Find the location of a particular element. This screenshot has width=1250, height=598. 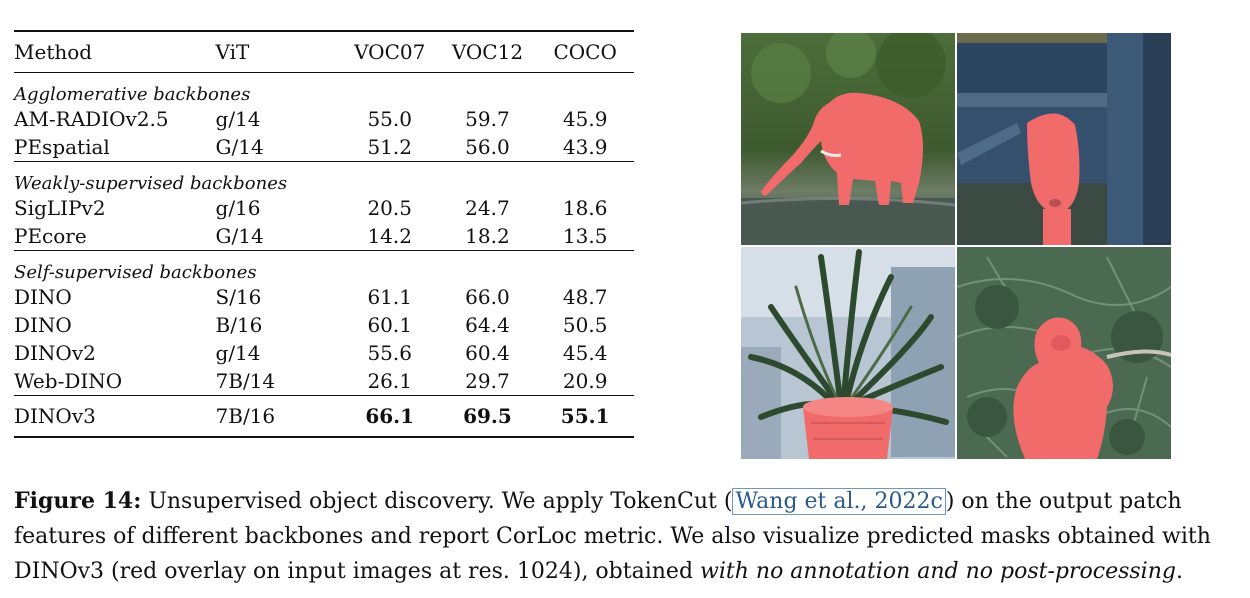

group-title: Weakly-supervised backbones is located at coordinates (151, 183).